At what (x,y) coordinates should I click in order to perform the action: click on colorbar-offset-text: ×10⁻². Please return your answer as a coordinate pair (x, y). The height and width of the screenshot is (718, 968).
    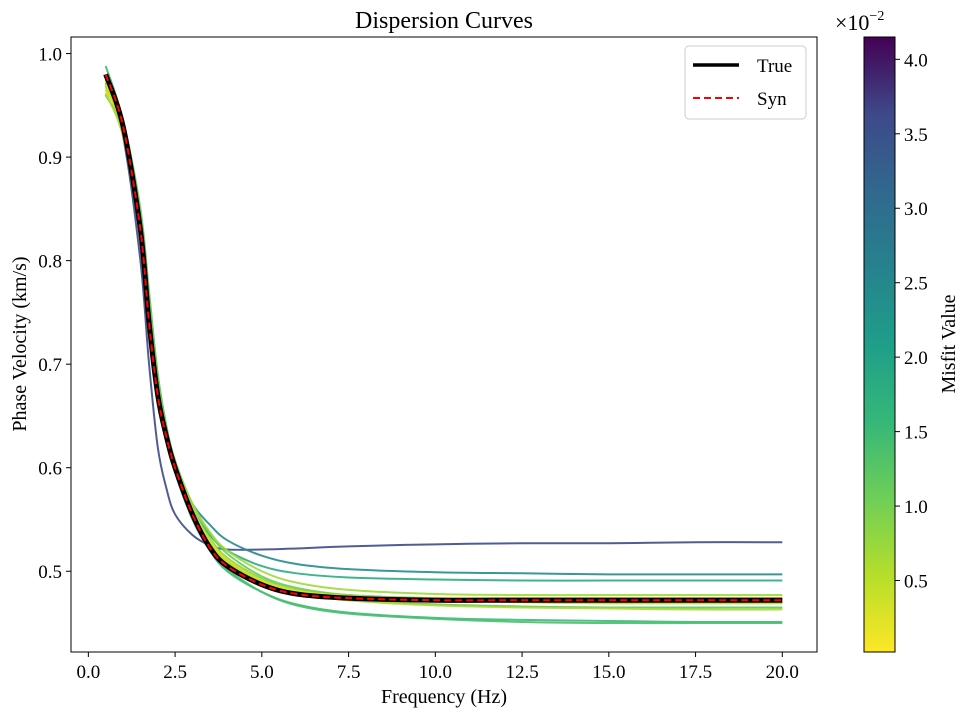
    Looking at the image, I should click on (859, 22).